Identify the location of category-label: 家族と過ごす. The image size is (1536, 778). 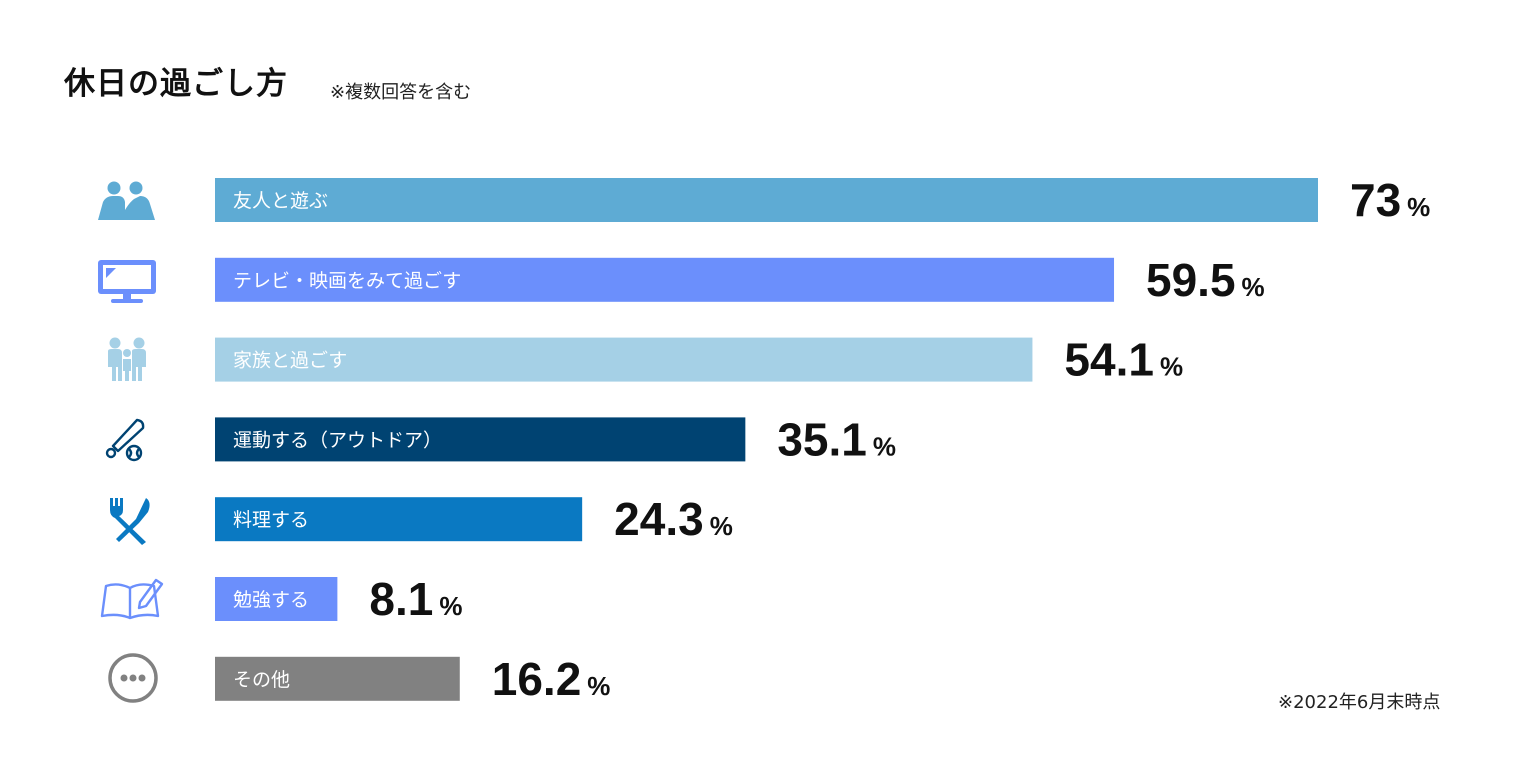
(290, 361).